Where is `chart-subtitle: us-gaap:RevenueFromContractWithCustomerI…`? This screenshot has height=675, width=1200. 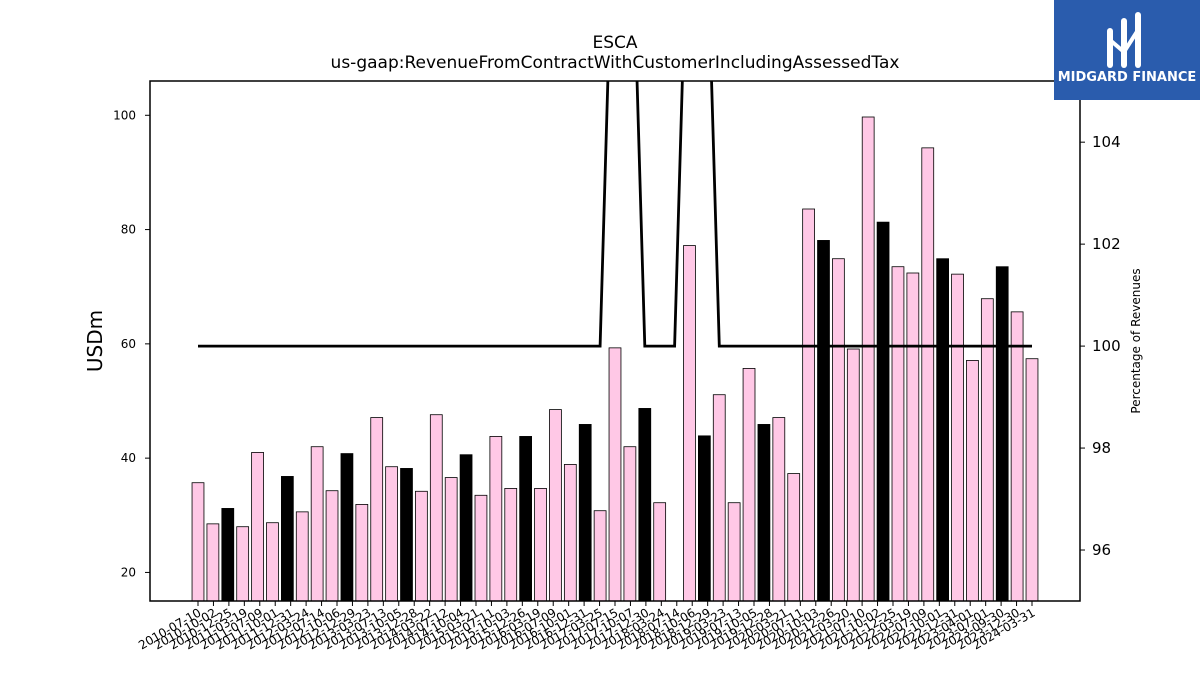 chart-subtitle: us-gaap:RevenueFromContractWithCustomerI… is located at coordinates (615, 63).